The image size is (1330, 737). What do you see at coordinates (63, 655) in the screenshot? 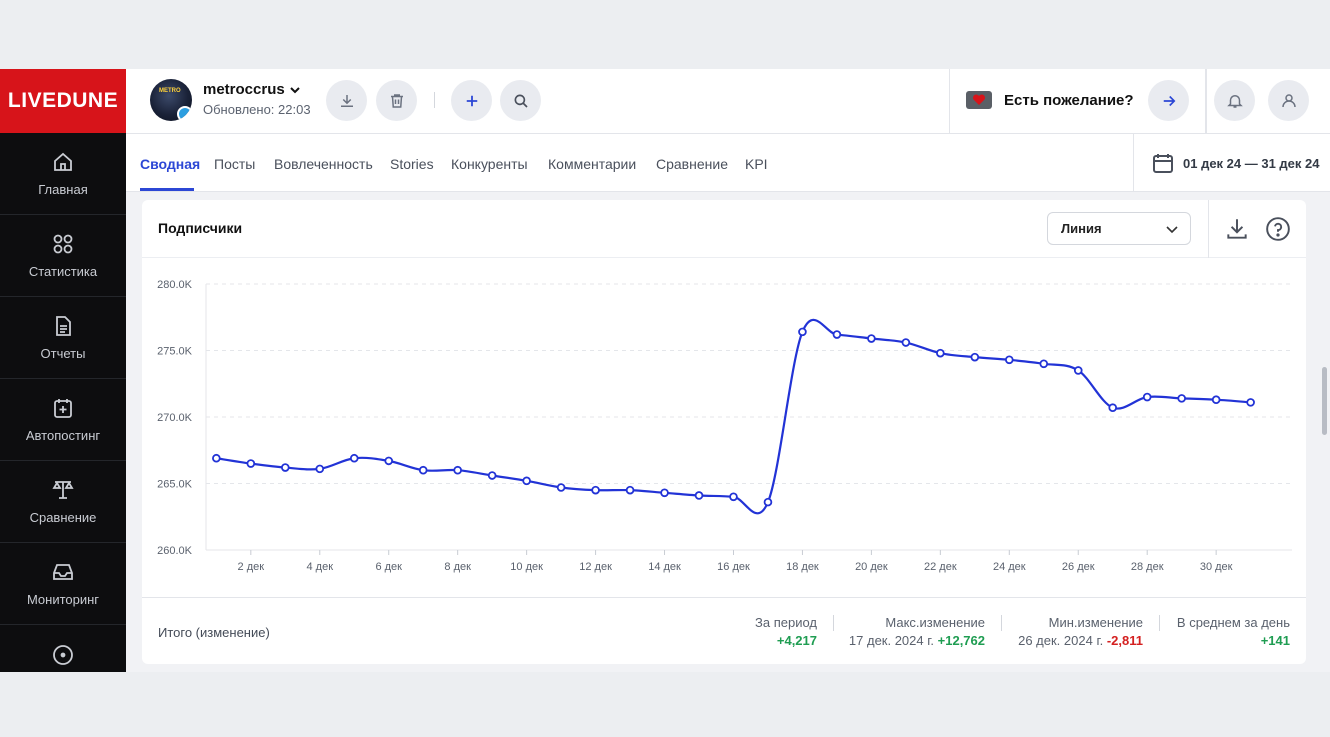
I see `target-icon` at bounding box center [63, 655].